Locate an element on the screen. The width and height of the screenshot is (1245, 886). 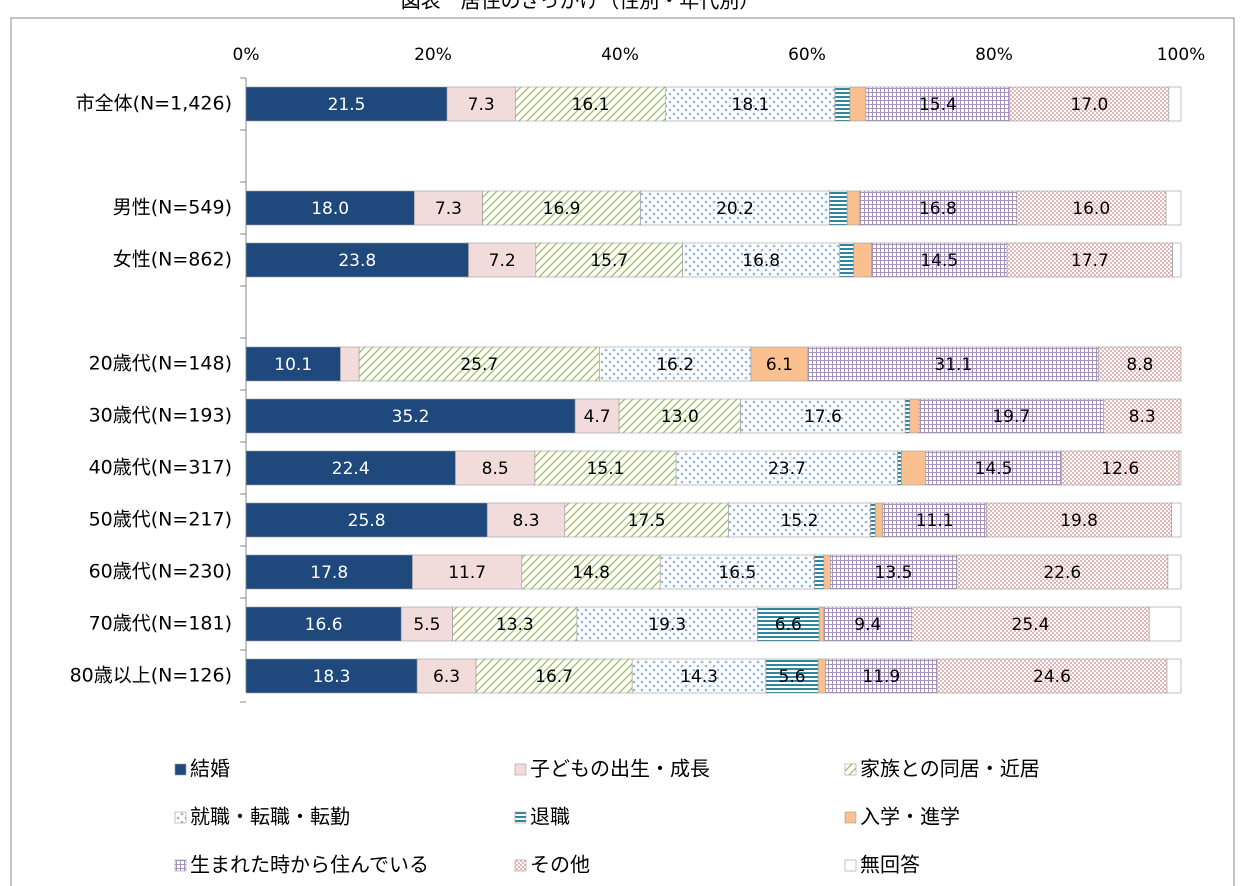
value-label: 6.3 is located at coordinates (446, 677).